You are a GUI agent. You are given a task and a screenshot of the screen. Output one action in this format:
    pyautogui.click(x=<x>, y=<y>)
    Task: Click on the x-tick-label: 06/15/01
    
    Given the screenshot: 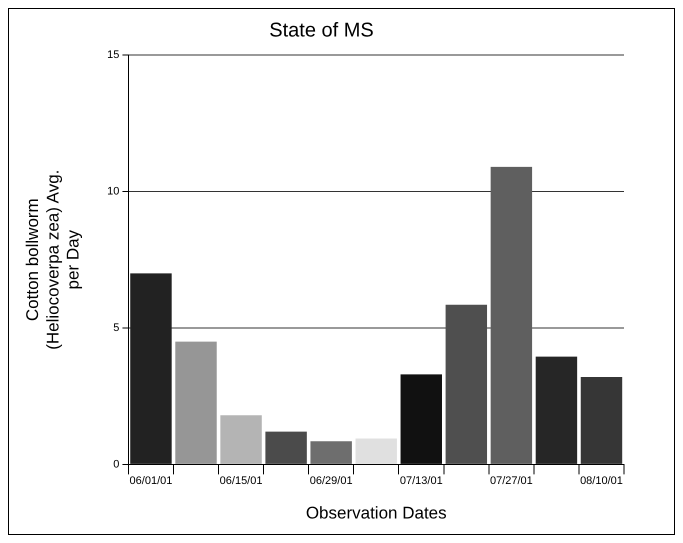 What is the action you would take?
    pyautogui.click(x=241, y=481)
    